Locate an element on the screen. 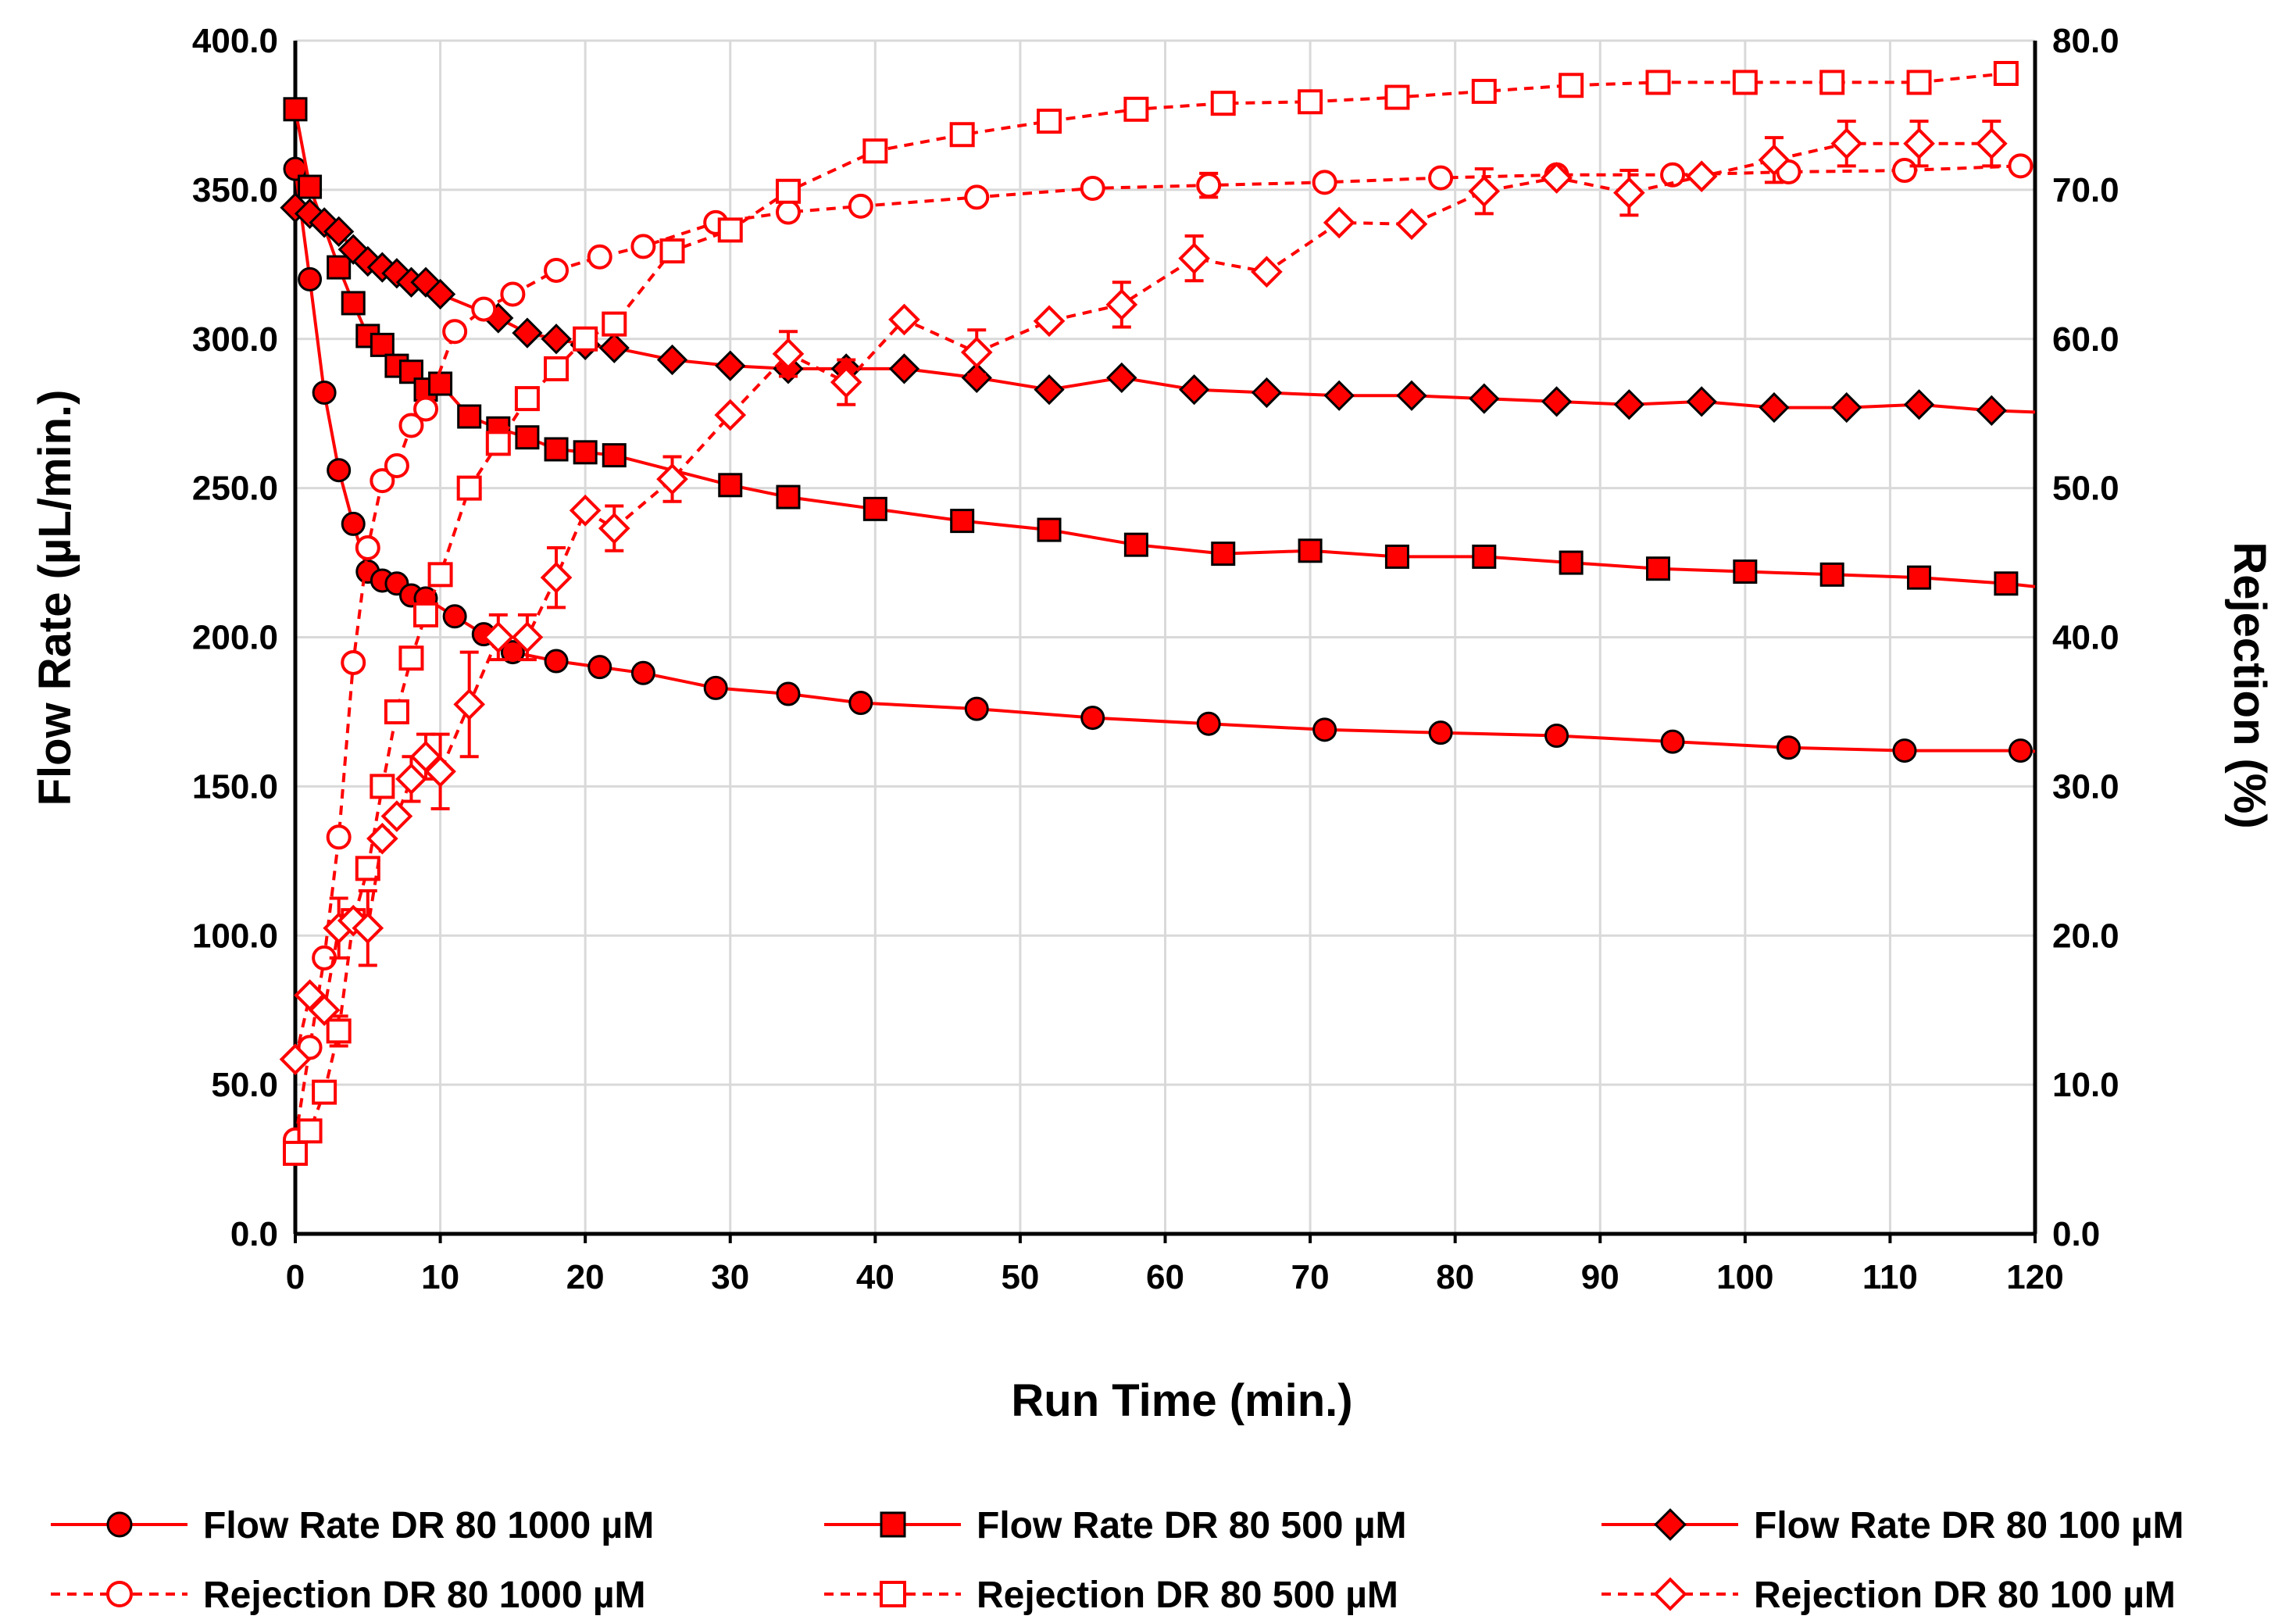  x-tick-label: 120 is located at coordinates (2034, 1277).